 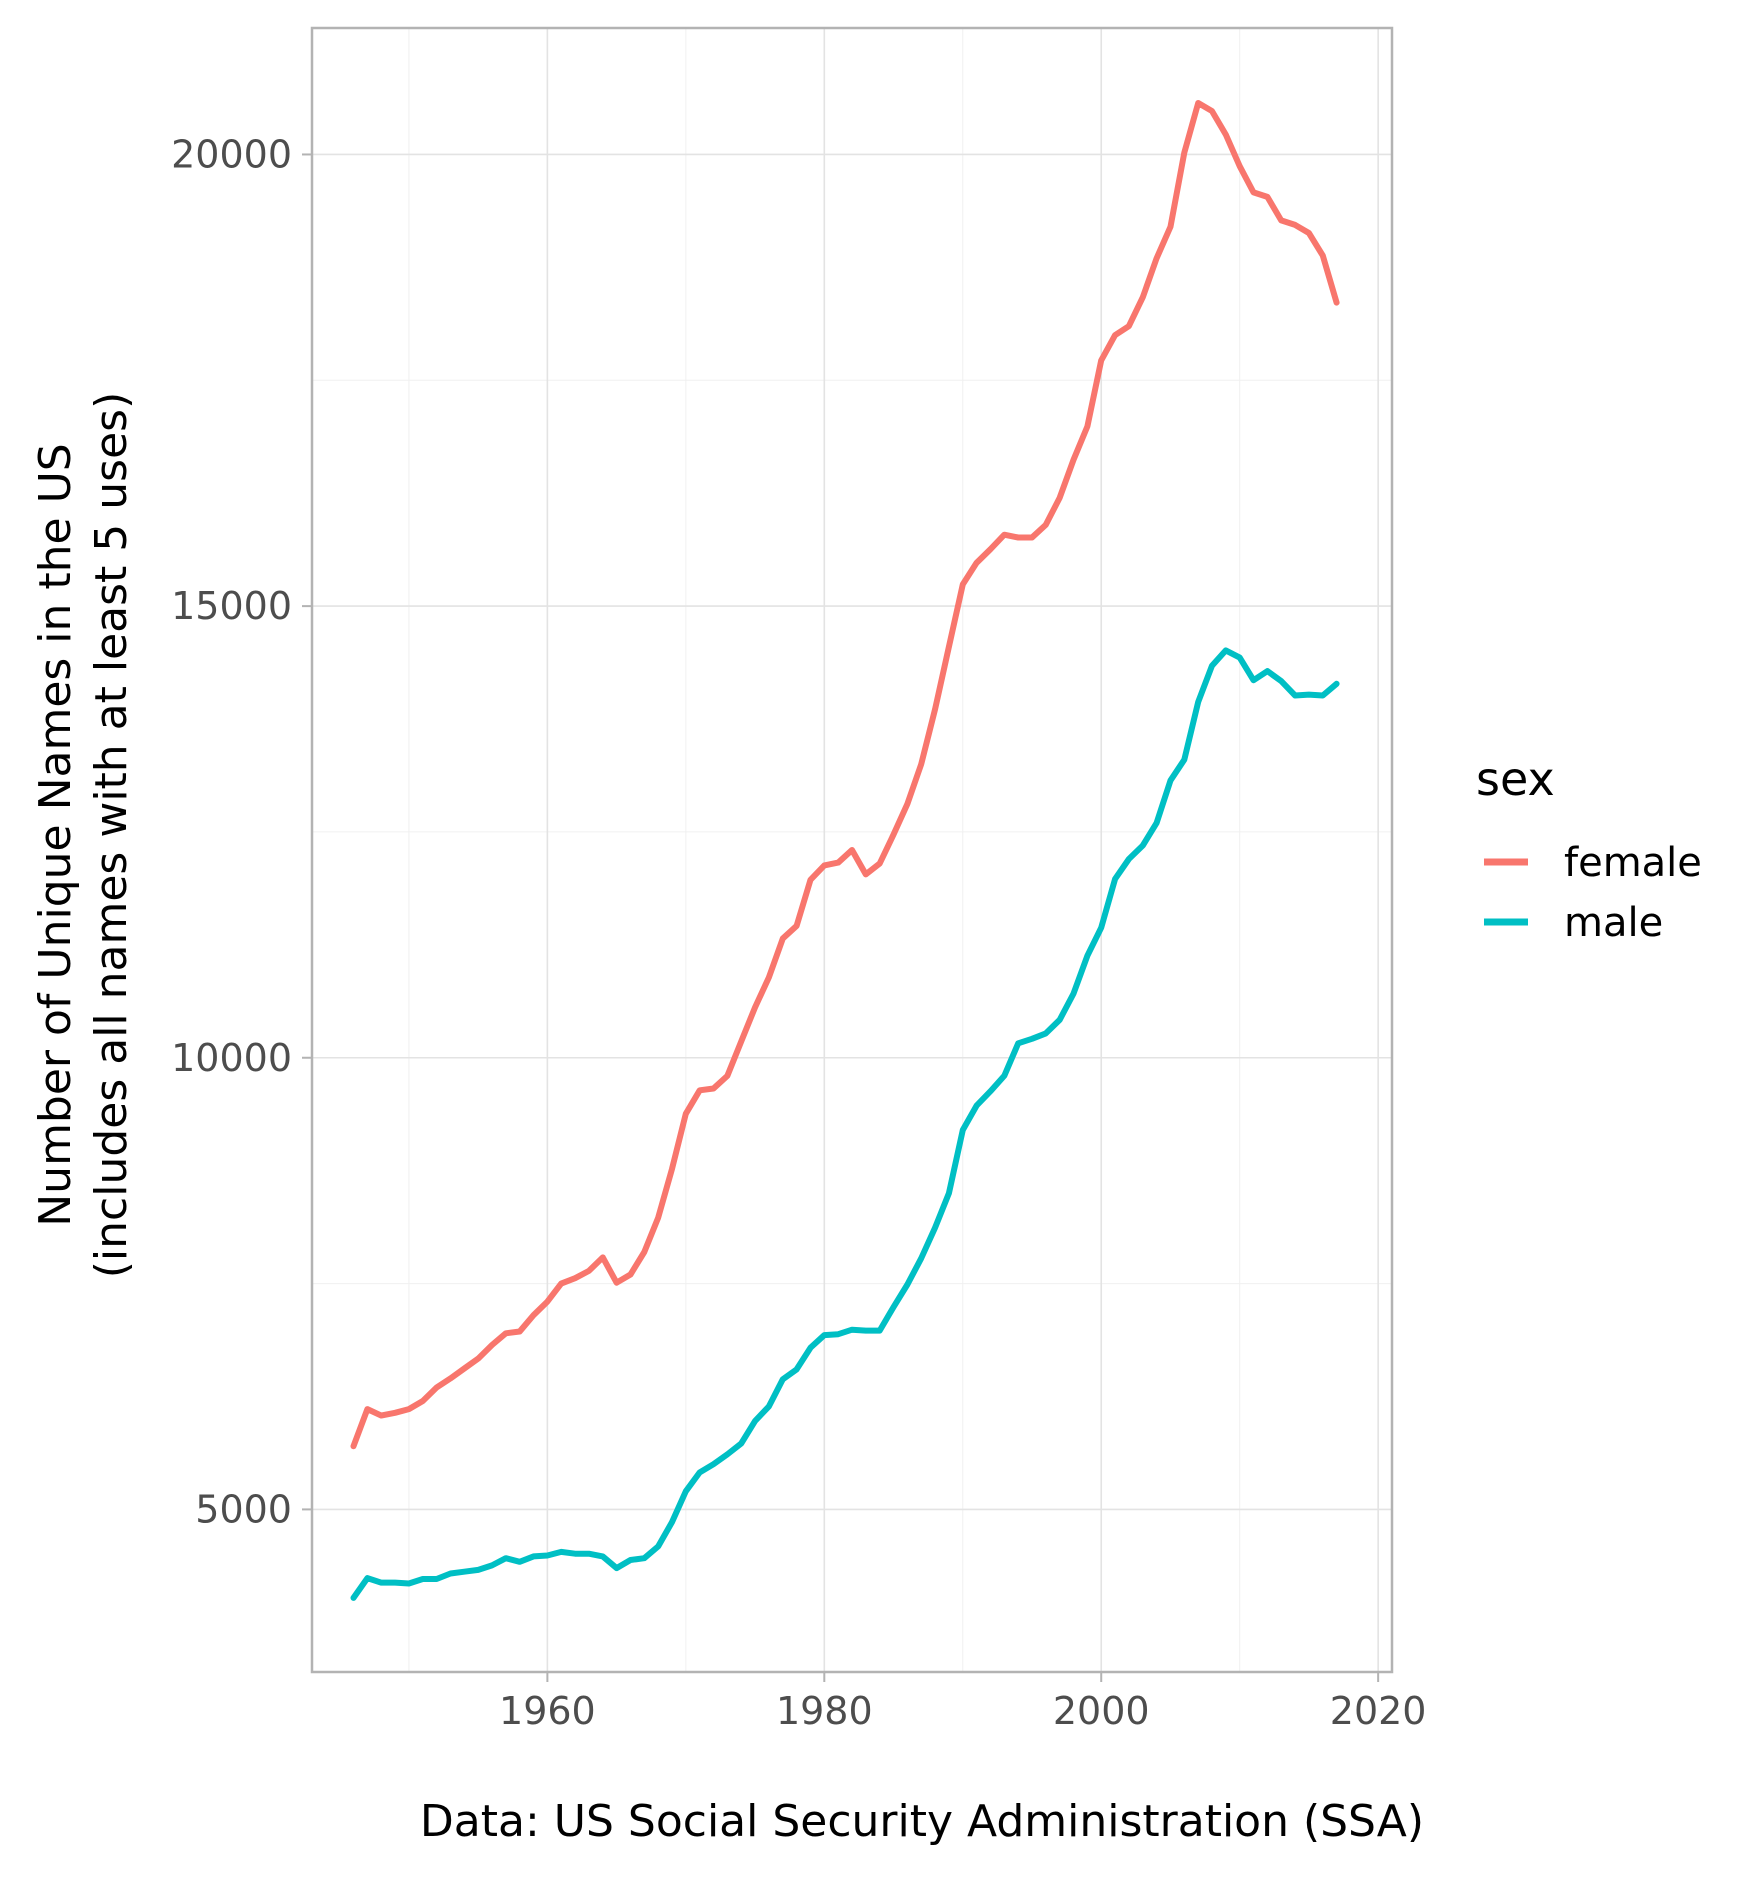 I want to click on legend-label-male: male, so click(x=1613, y=923).